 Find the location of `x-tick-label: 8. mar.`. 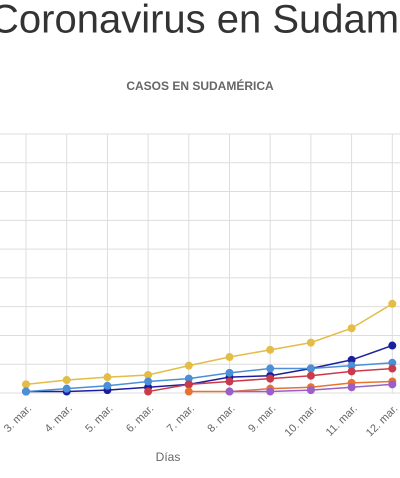

x-tick-label: 8. mar. is located at coordinates (221, 419).